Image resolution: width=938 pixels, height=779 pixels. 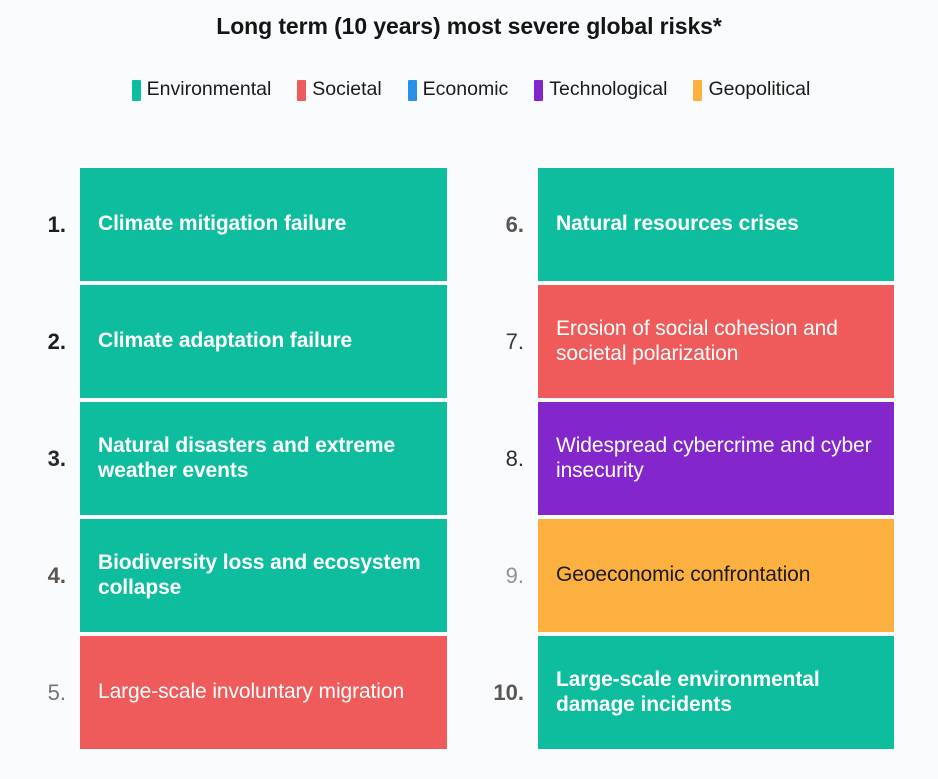 I want to click on legend-item-label: Geopolitical, so click(x=759, y=89).